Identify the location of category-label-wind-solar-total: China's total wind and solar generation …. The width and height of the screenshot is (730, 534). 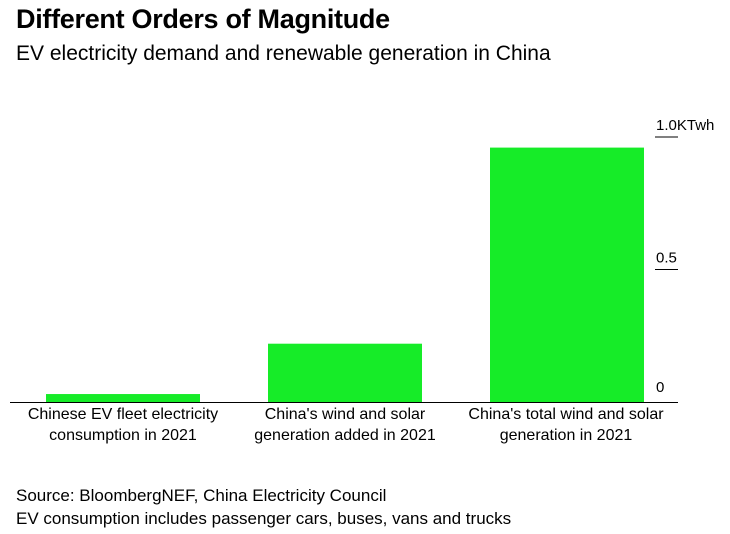
(566, 425).